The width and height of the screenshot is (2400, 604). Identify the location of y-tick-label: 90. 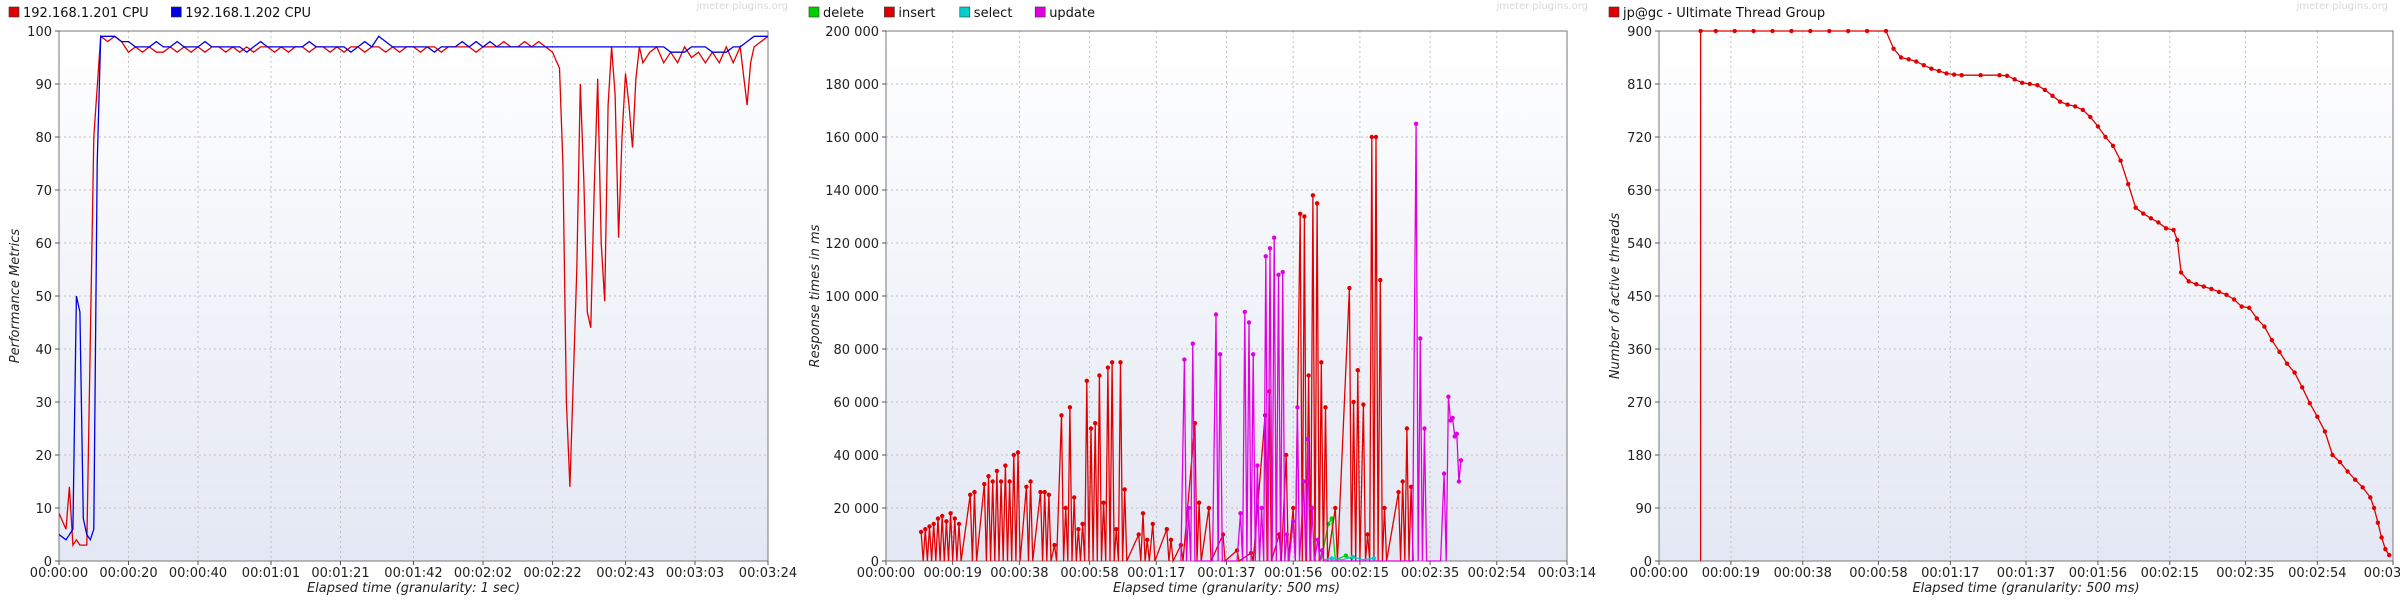
(1643, 509).